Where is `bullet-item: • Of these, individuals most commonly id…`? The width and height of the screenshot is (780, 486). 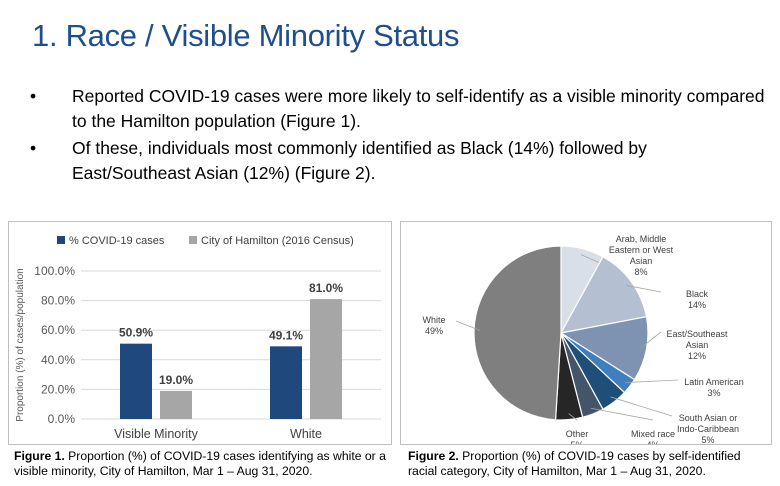
bullet-item: • Of these, individuals most commonly id… is located at coordinates (400, 161).